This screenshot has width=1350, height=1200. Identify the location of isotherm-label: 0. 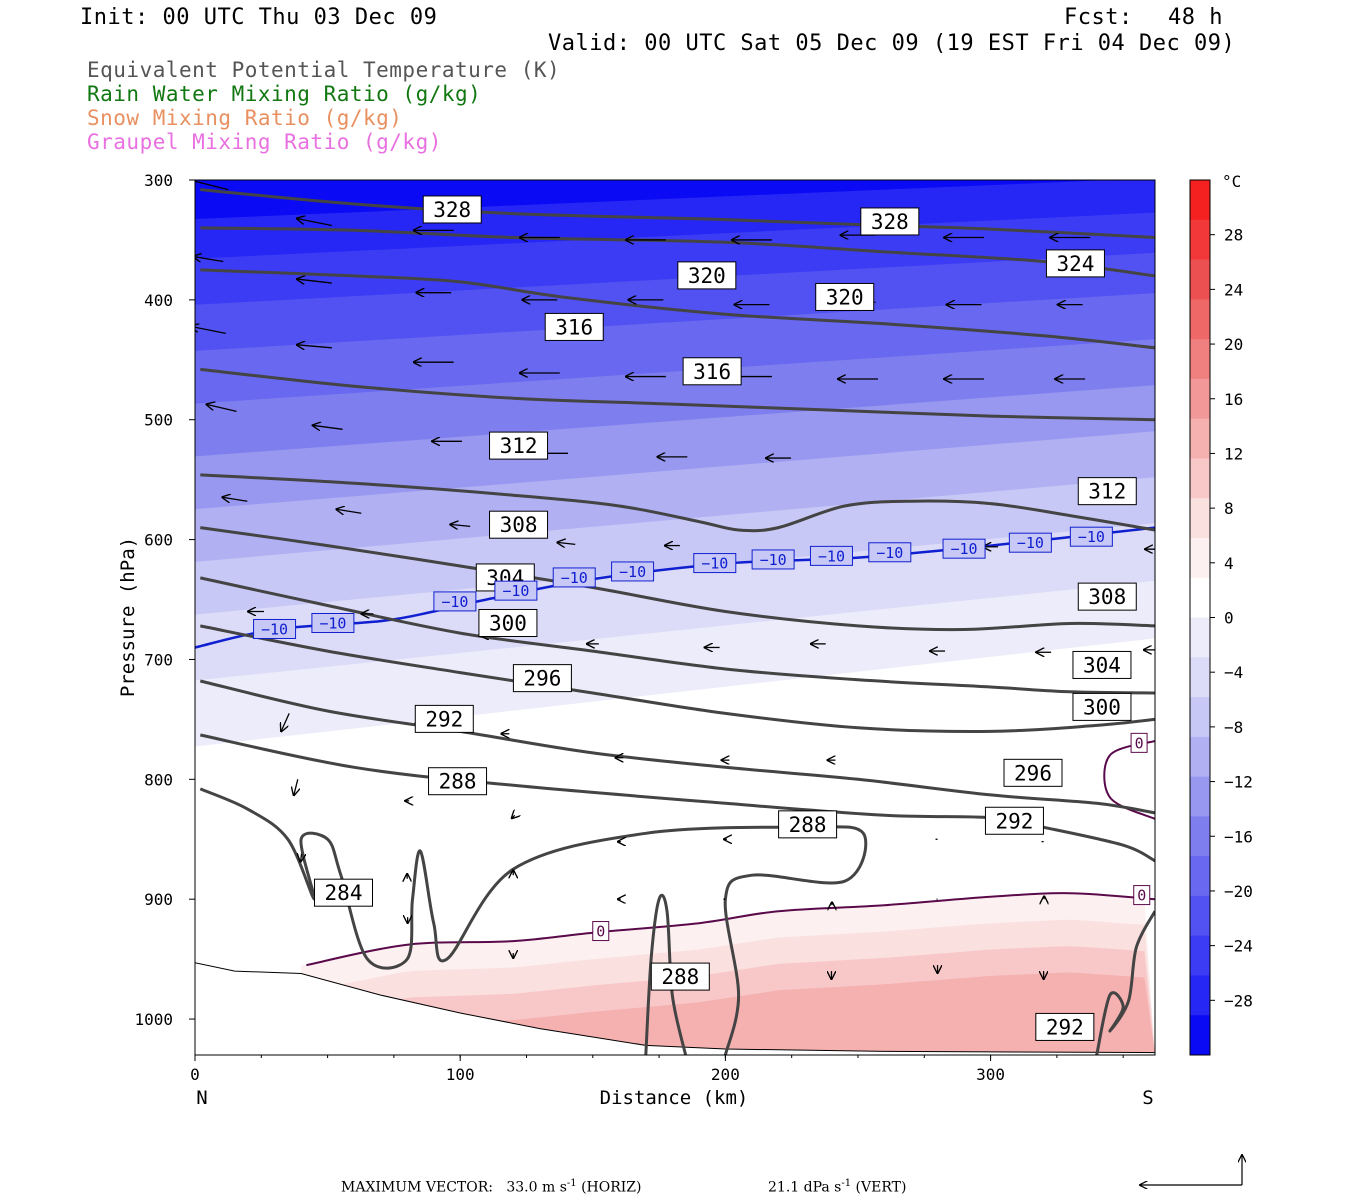
(1139, 743).